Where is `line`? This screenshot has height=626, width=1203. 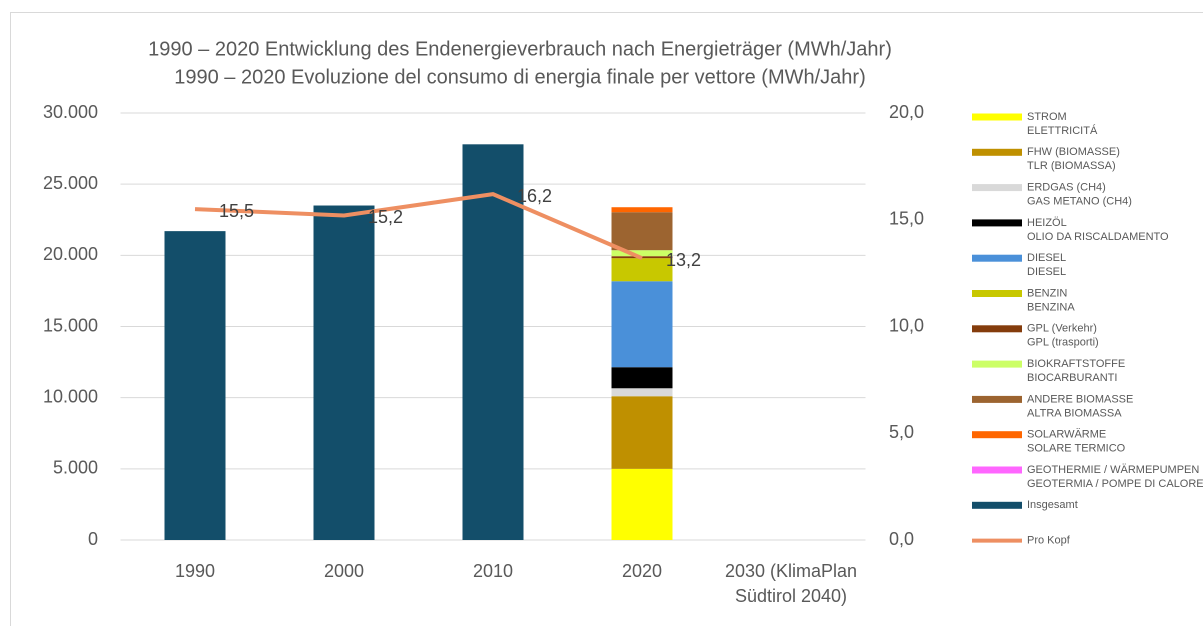
line is located at coordinates (418, 226).